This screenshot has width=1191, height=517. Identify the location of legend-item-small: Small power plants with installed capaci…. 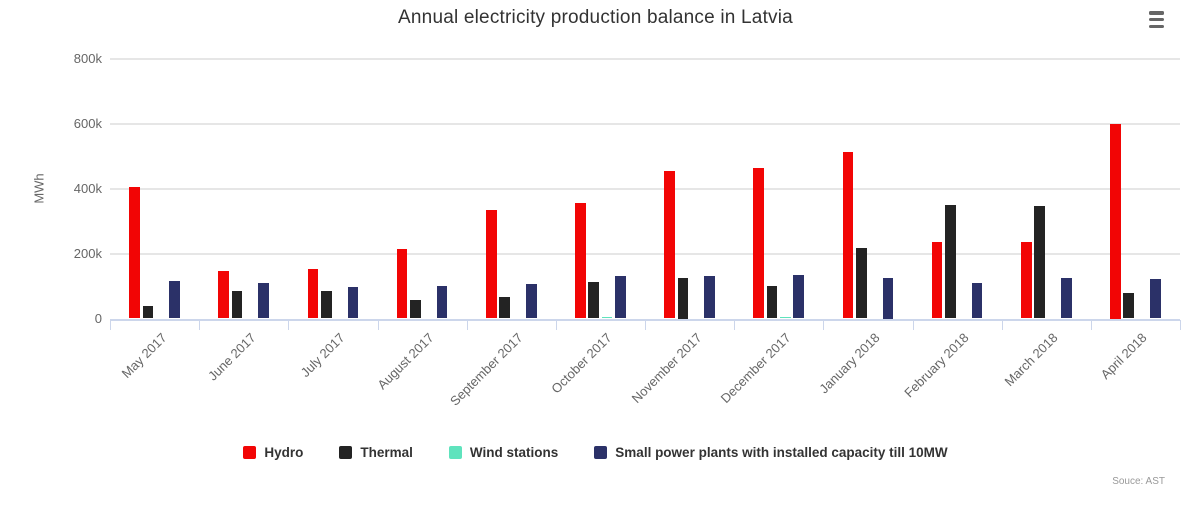
(771, 452).